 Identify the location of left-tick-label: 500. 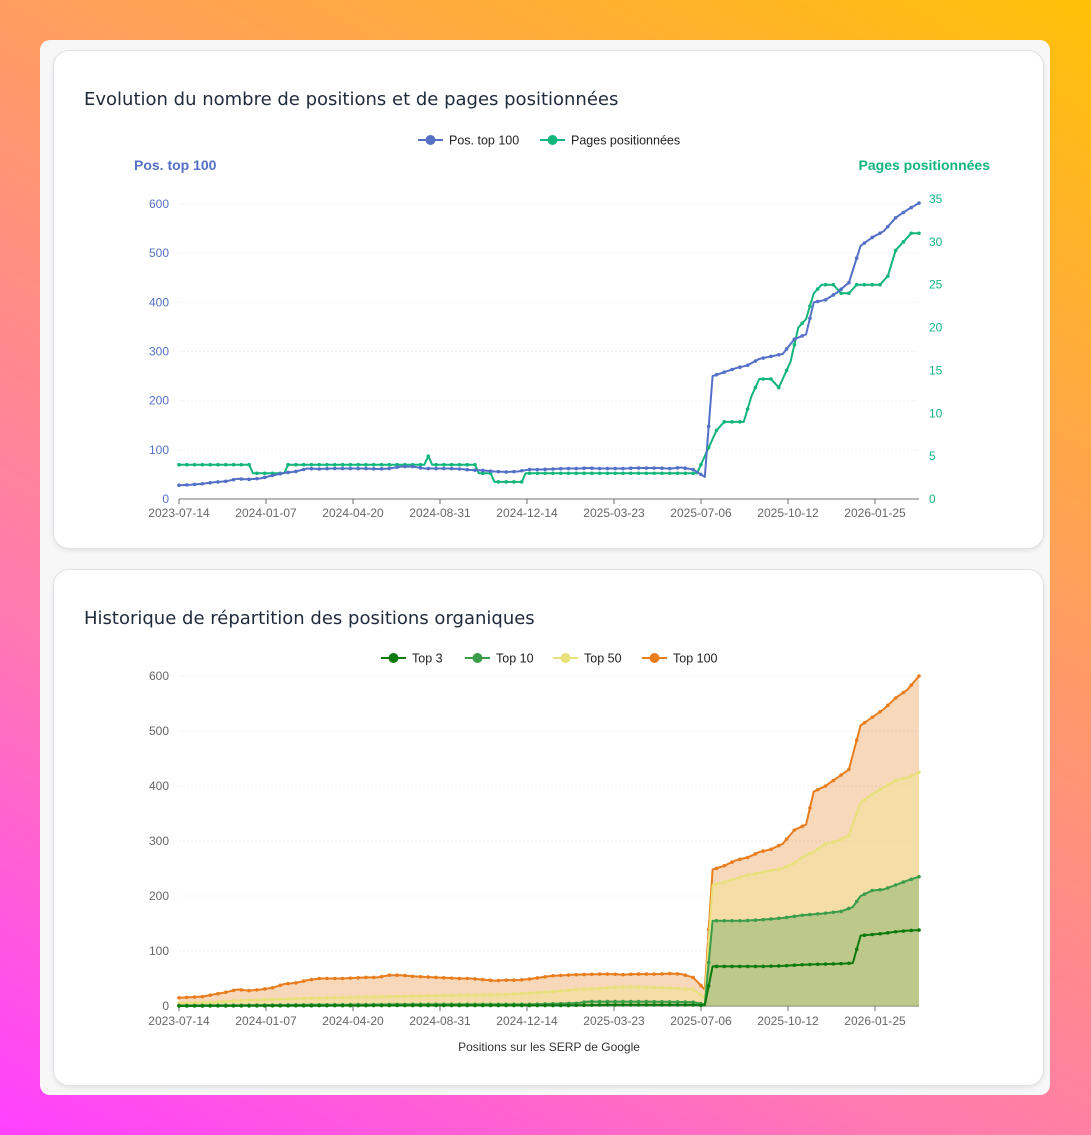
(159, 253).